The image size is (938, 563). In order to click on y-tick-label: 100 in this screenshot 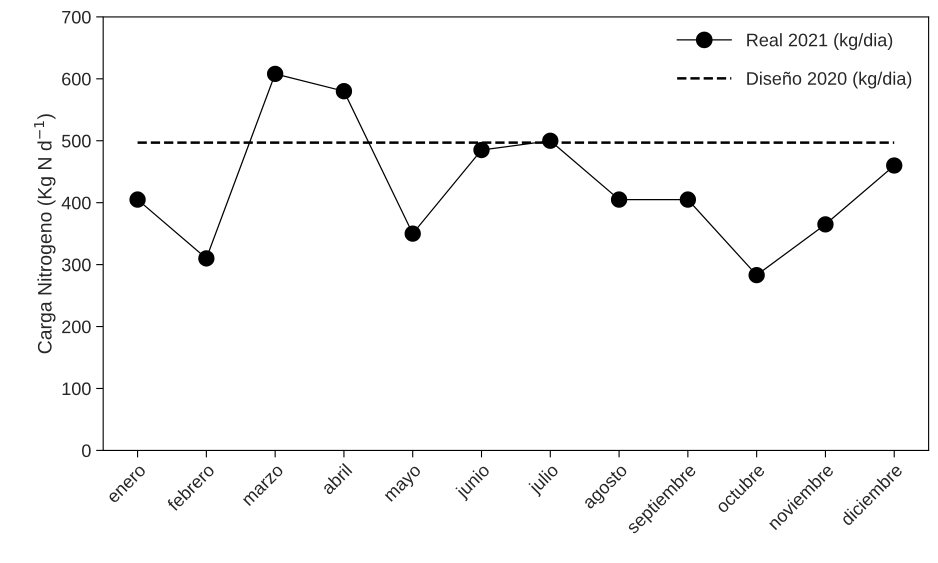, I will do `click(76, 389)`.